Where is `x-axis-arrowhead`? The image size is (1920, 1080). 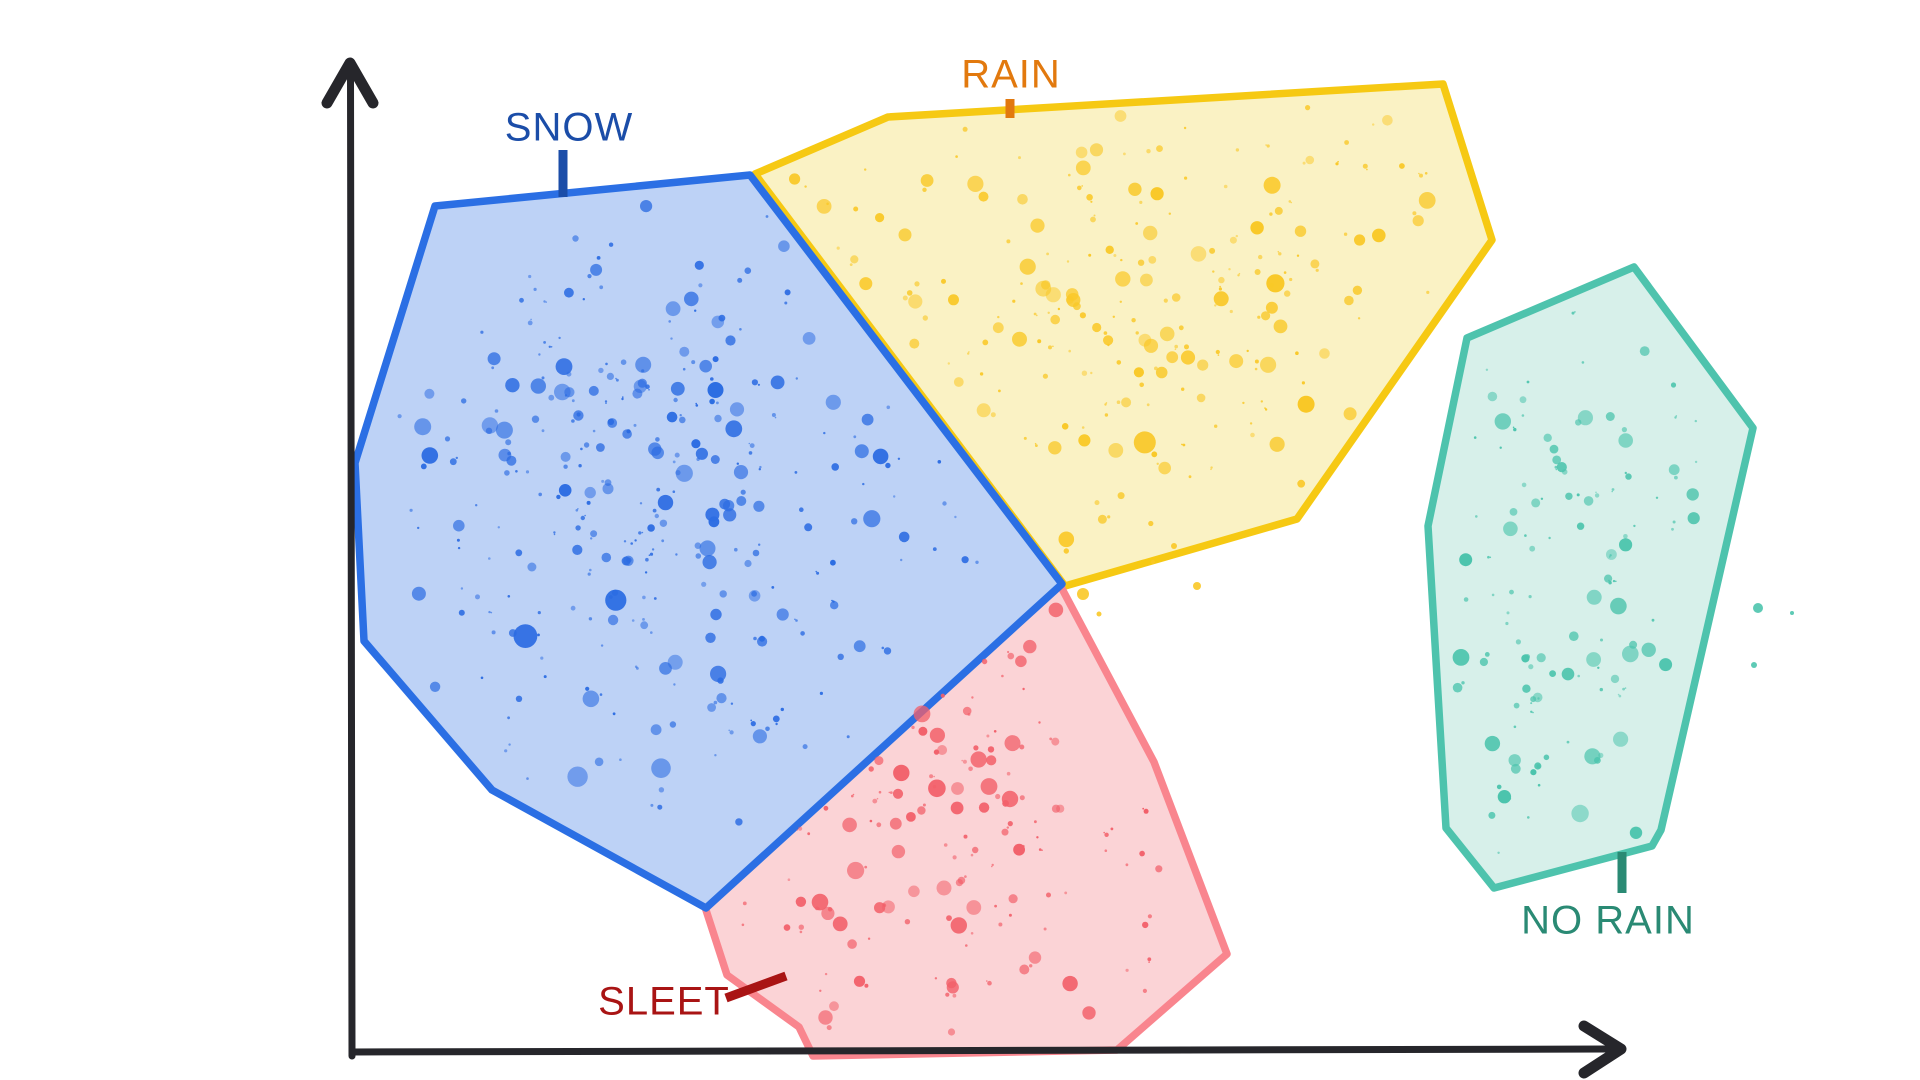 x-axis-arrowhead is located at coordinates (1602, 1049).